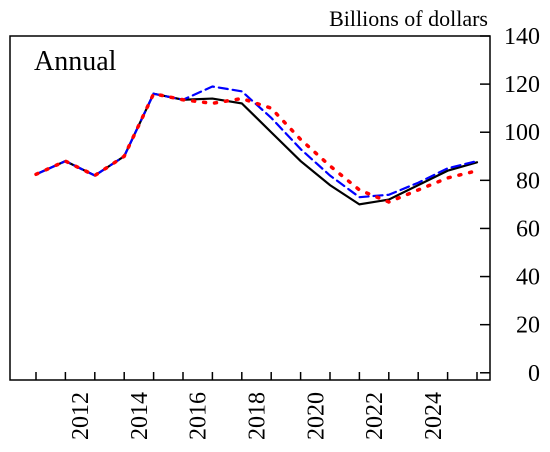 The height and width of the screenshot is (452, 550). Describe the element at coordinates (75, 61) in the screenshot. I see `annotation: Annual` at that location.